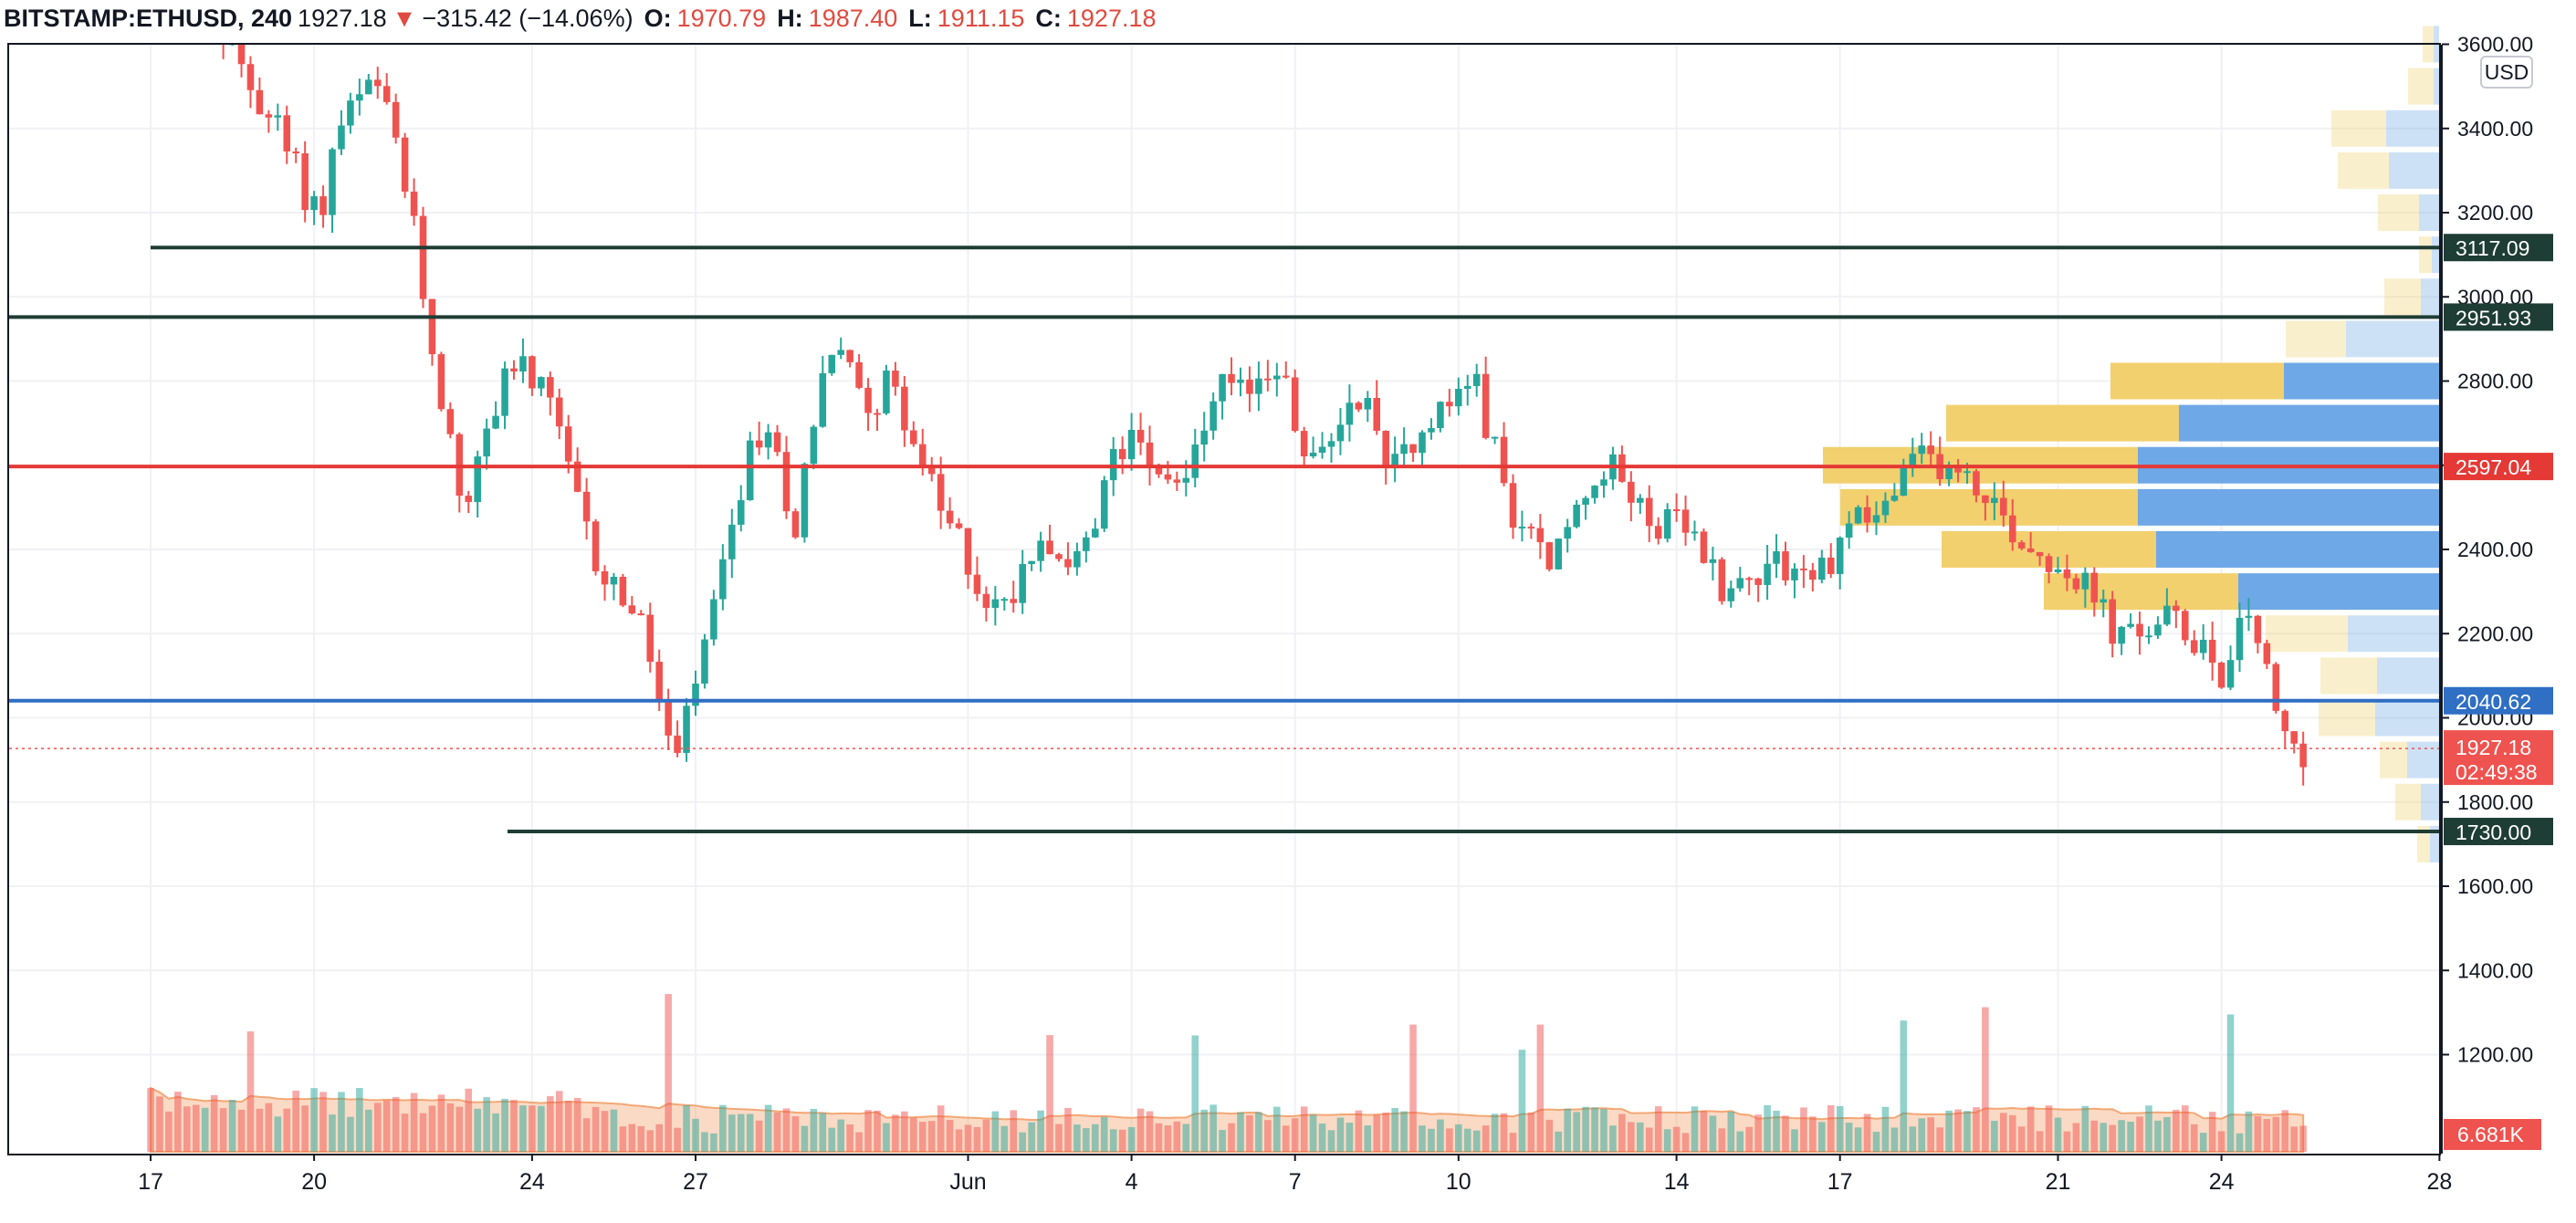 This screenshot has height=1223, width=2576. What do you see at coordinates (343, 18) in the screenshot?
I see `last-price: 1927.18` at bounding box center [343, 18].